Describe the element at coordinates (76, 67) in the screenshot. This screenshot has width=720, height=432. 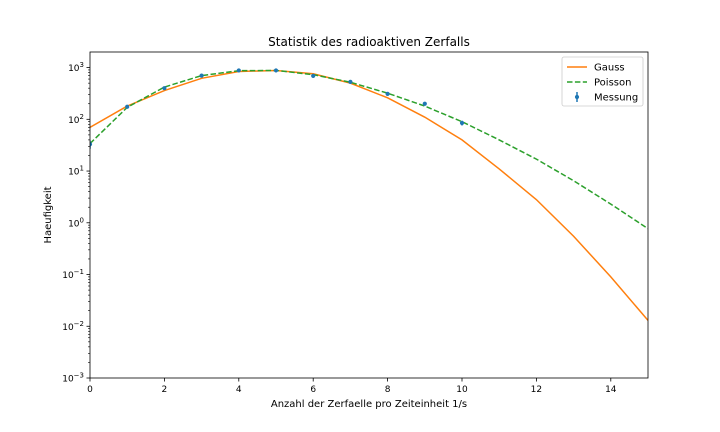
I see `y-tick-label: 10³` at that location.